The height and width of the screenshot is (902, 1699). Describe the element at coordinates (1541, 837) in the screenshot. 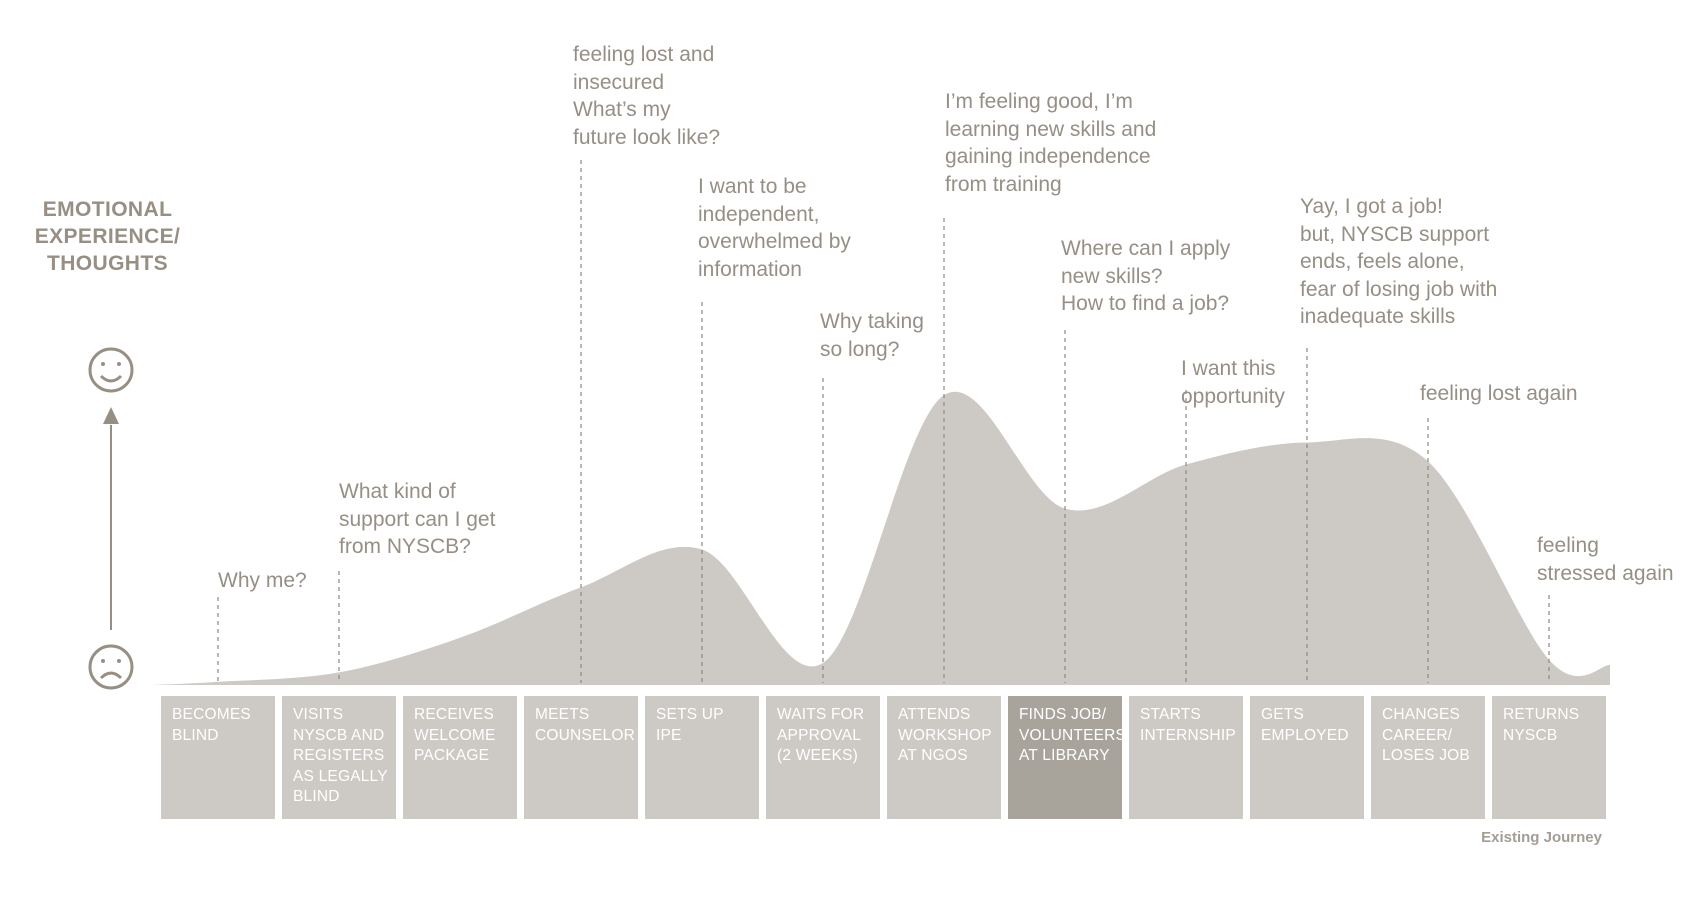

I see `journey-caption: Existing Journey` at that location.